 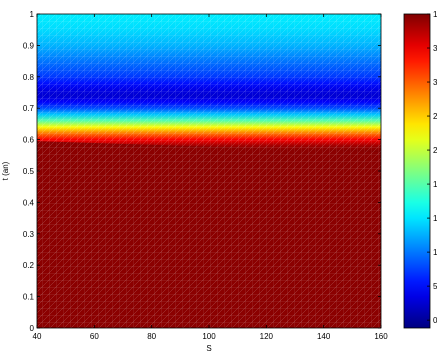 I want to click on y-tick-label: 0.7, so click(x=29, y=108).